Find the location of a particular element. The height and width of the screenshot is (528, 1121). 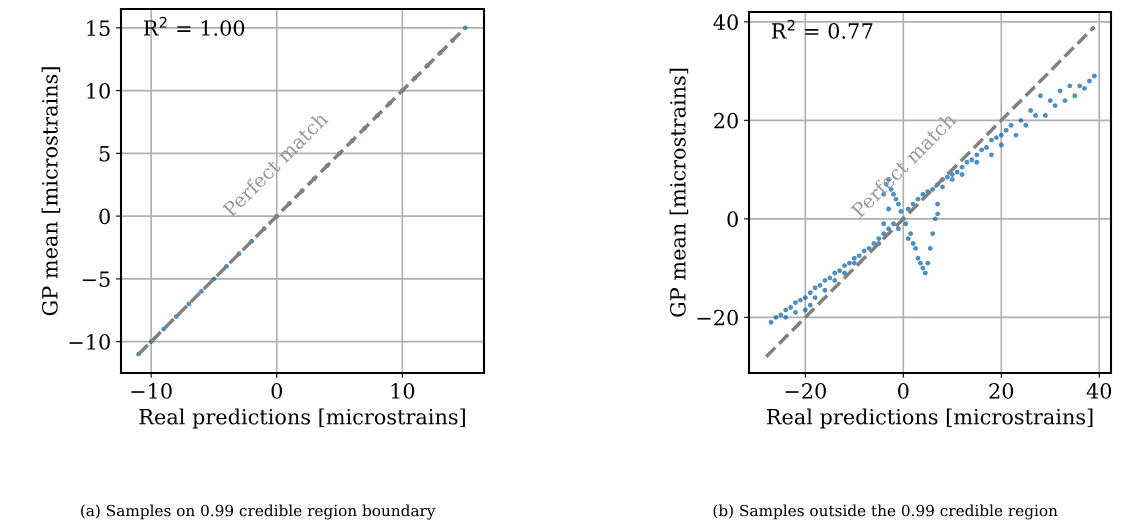

y-tick-label: 5 is located at coordinates (104, 154).